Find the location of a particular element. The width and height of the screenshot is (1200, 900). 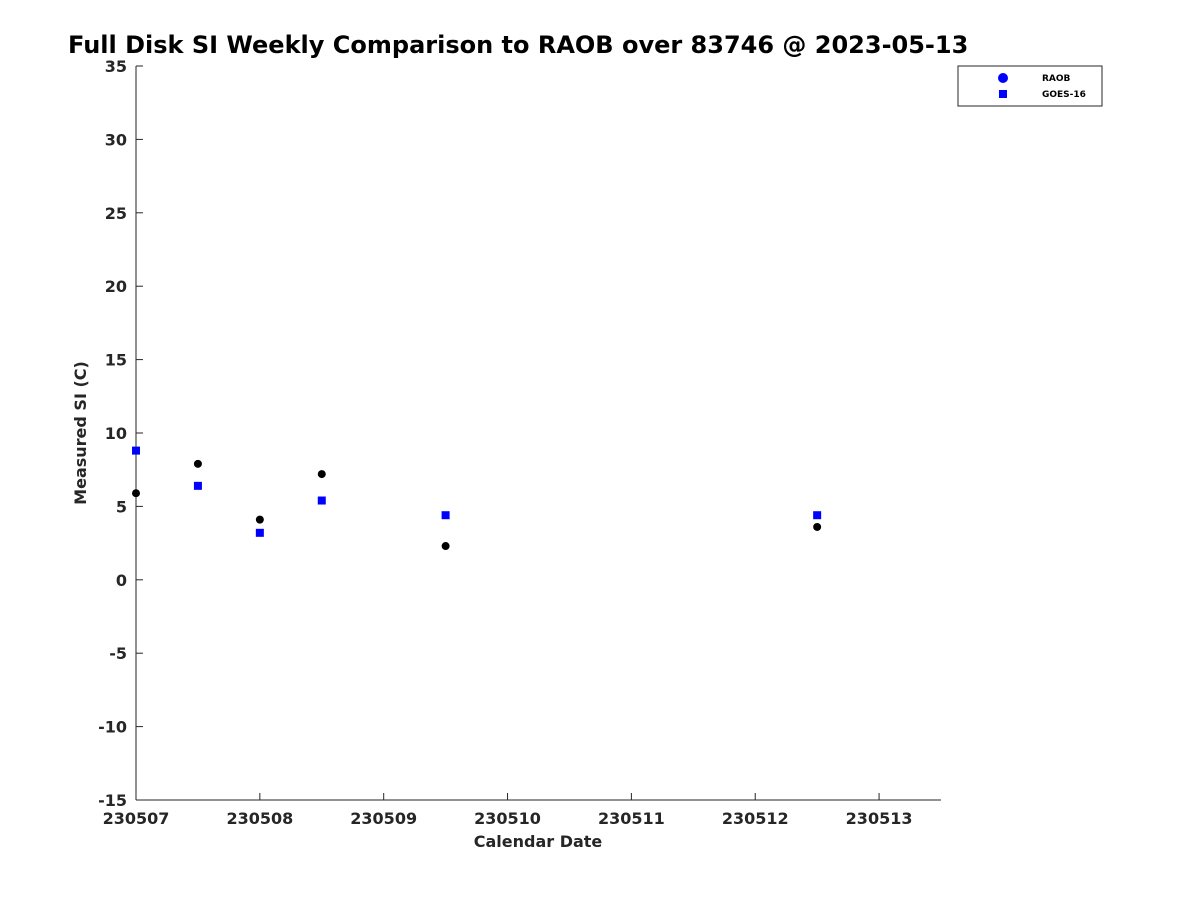

y-tick-label: -10 is located at coordinates (112, 727).